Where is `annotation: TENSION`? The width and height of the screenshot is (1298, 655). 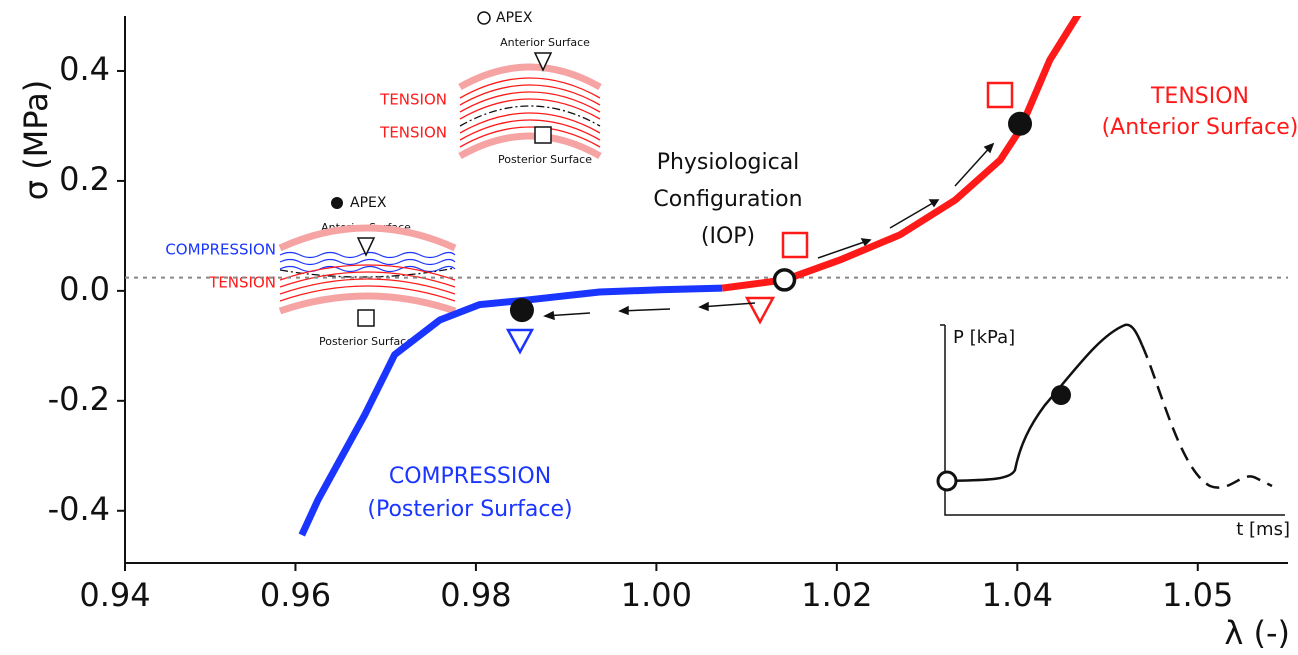 annotation: TENSION is located at coordinates (1199, 96).